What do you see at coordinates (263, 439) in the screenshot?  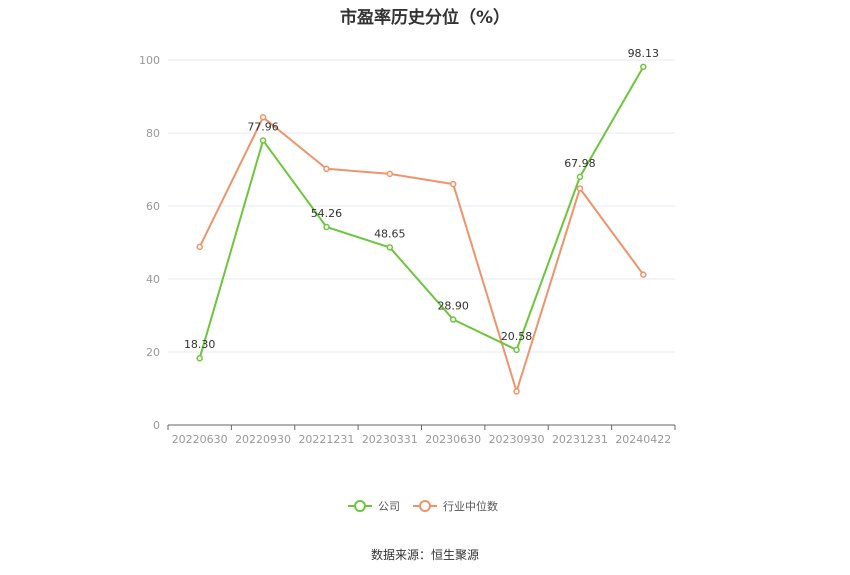 I see `x-tick-label: 20220930` at bounding box center [263, 439].